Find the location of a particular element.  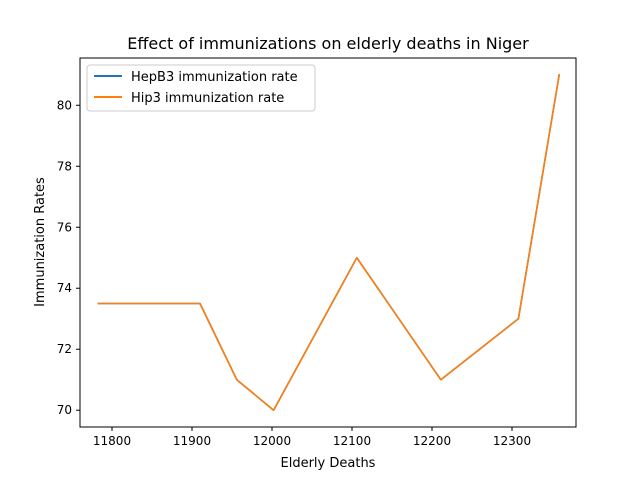

y-tick-label: 70 is located at coordinates (64, 410).